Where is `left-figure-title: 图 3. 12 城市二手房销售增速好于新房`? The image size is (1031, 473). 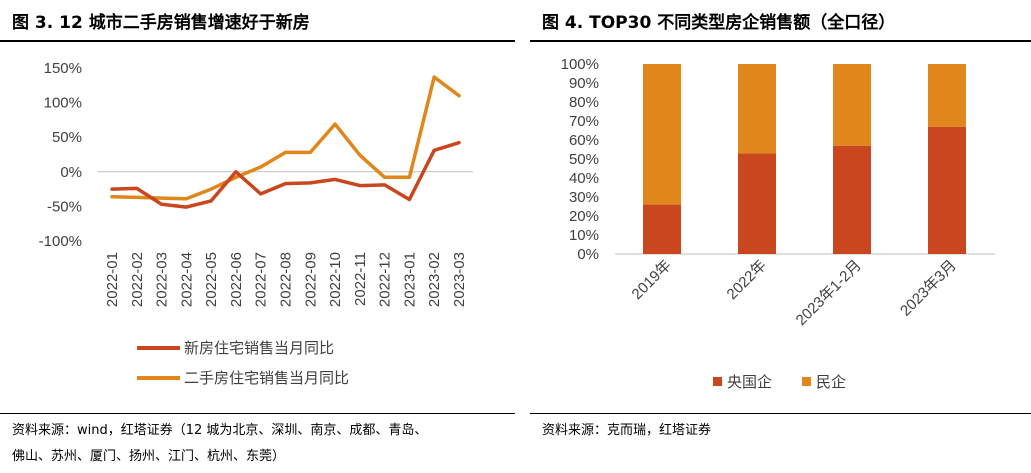 left-figure-title: 图 3. 12 城市二手房销售增速好于新房 is located at coordinates (161, 23).